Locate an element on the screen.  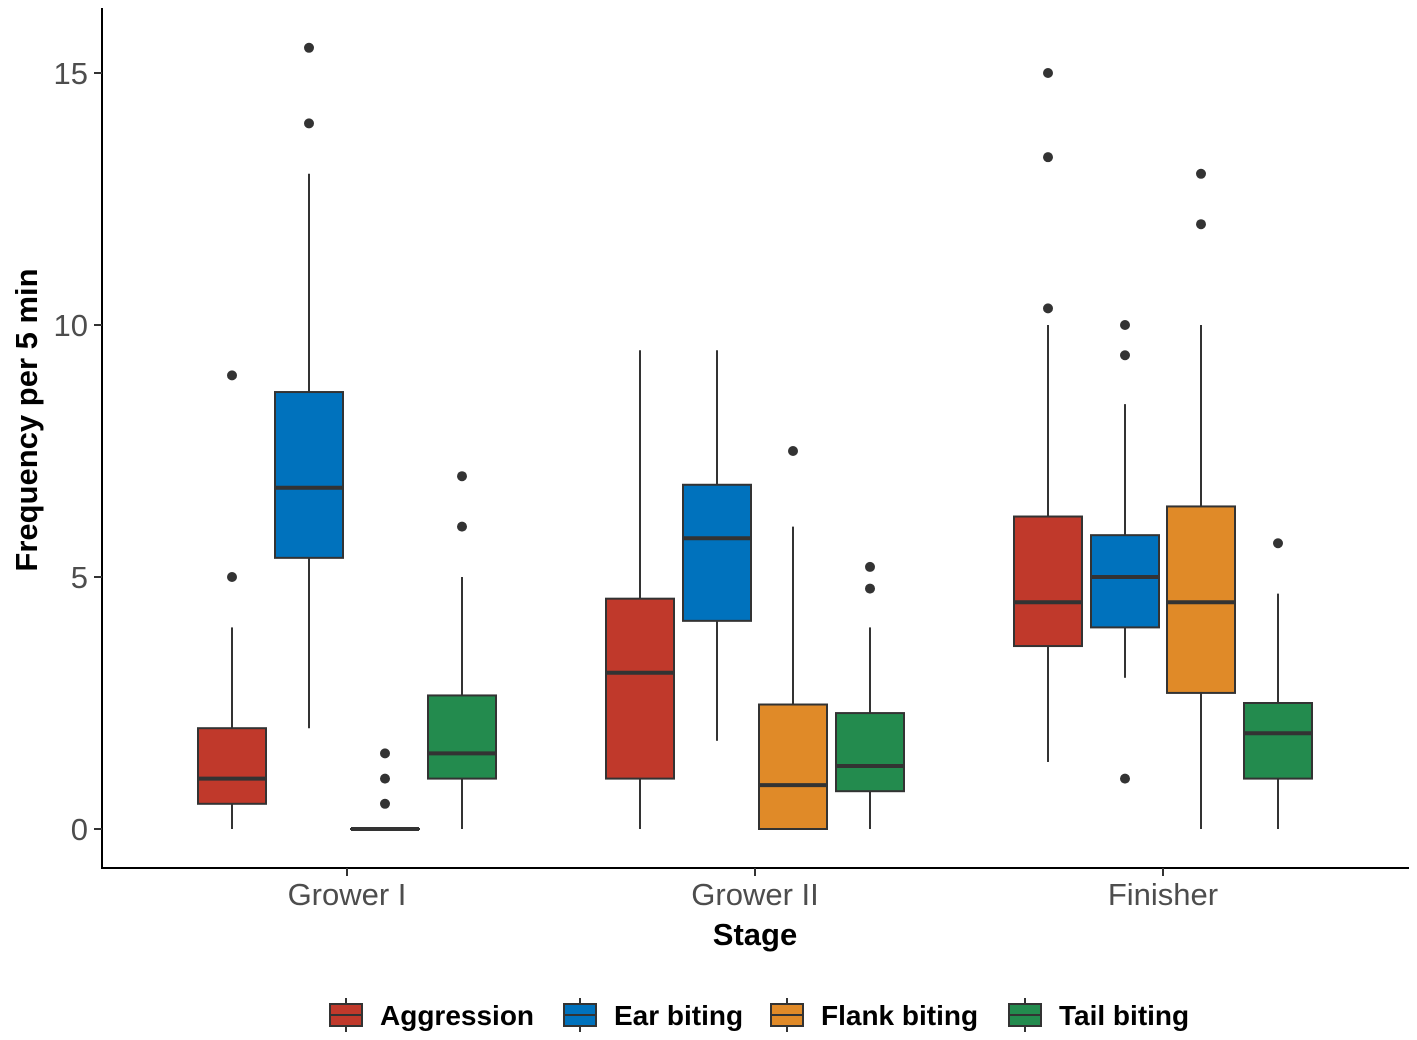
legend-item-flank-biting: Flank biting is located at coordinates (874, 1015).